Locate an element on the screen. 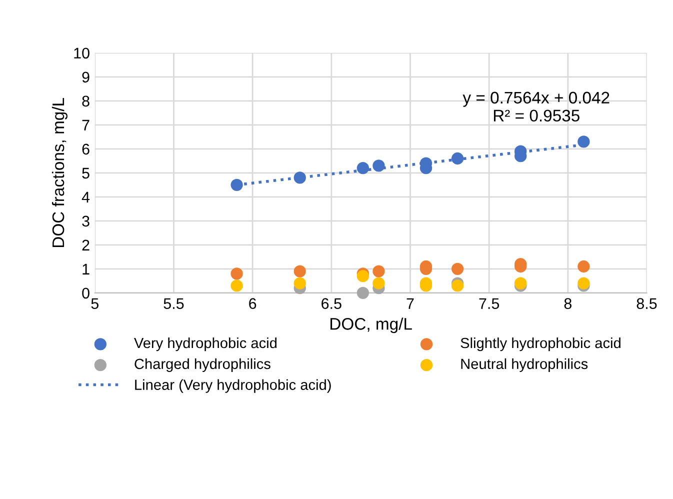 The image size is (673, 499). x-axis-title: DOC, mg/L is located at coordinates (371, 326).